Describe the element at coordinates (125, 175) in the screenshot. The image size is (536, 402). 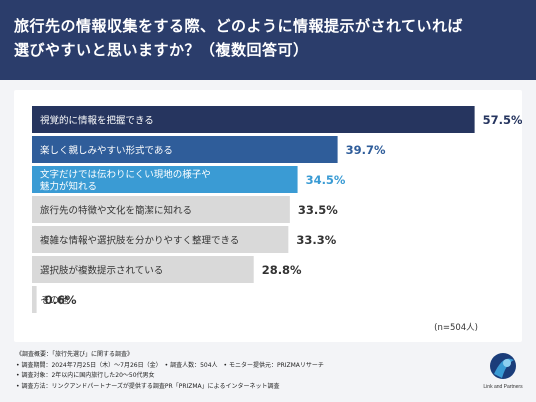
I see `category-label-3-line-1: 文字だけでは伝わりにくい現地の様子や` at that location.